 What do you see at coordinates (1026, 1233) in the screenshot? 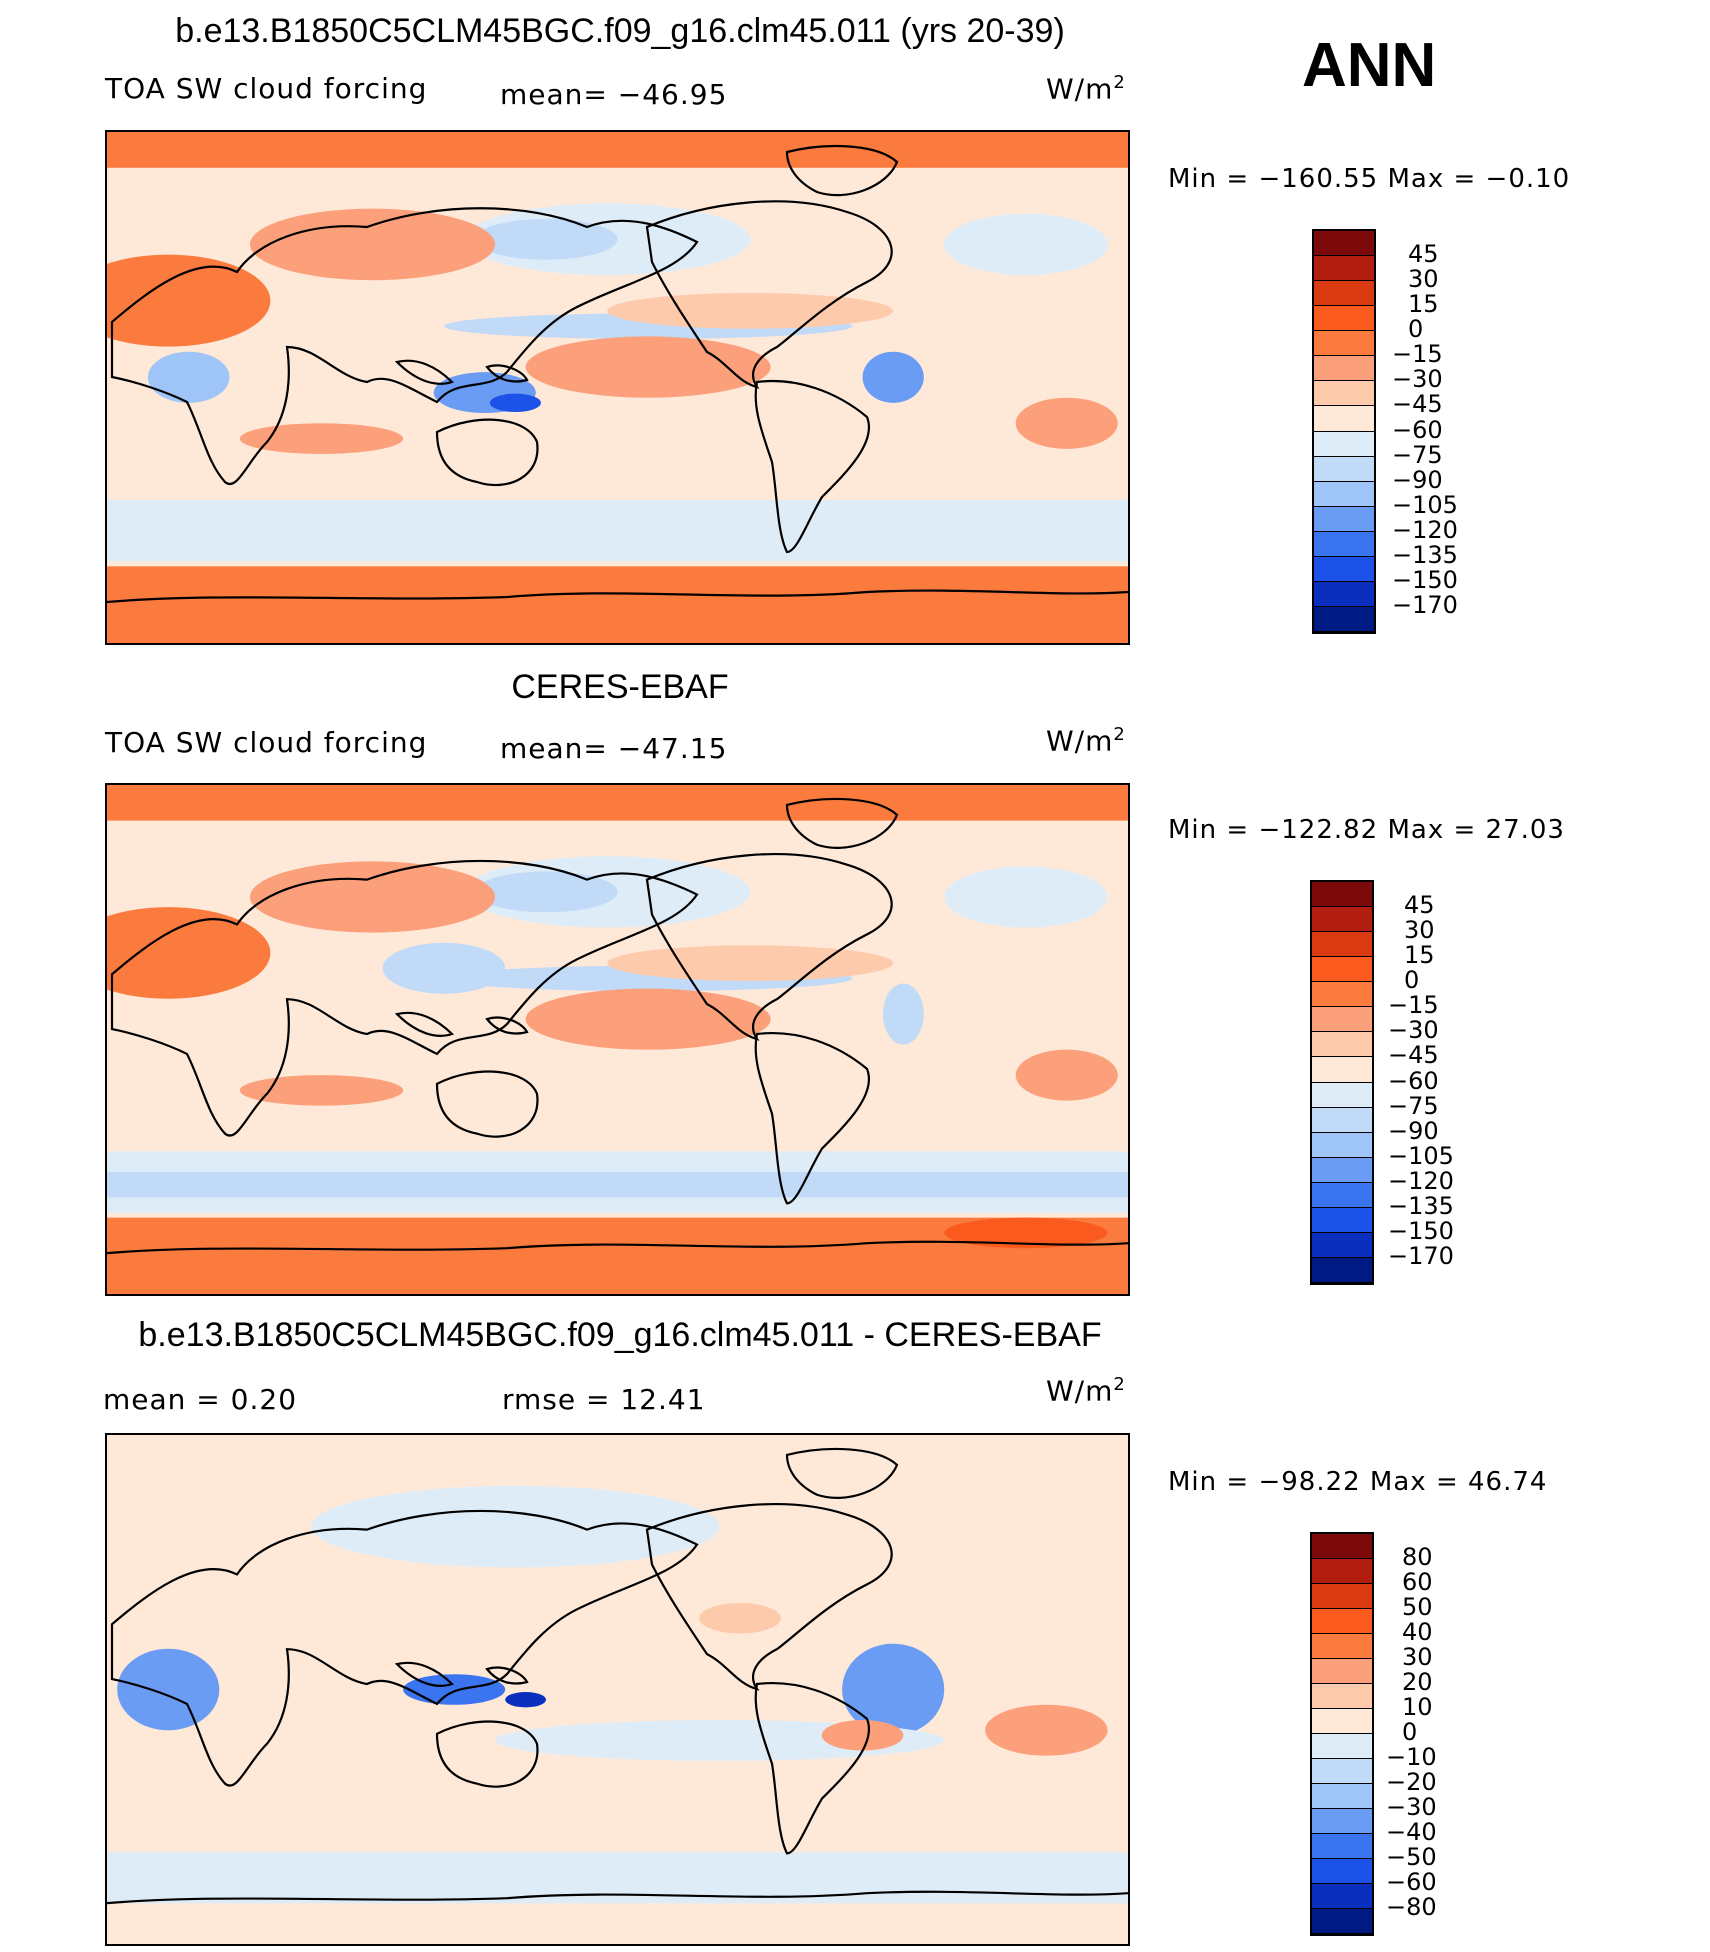
I see `antarctic-bright` at bounding box center [1026, 1233].